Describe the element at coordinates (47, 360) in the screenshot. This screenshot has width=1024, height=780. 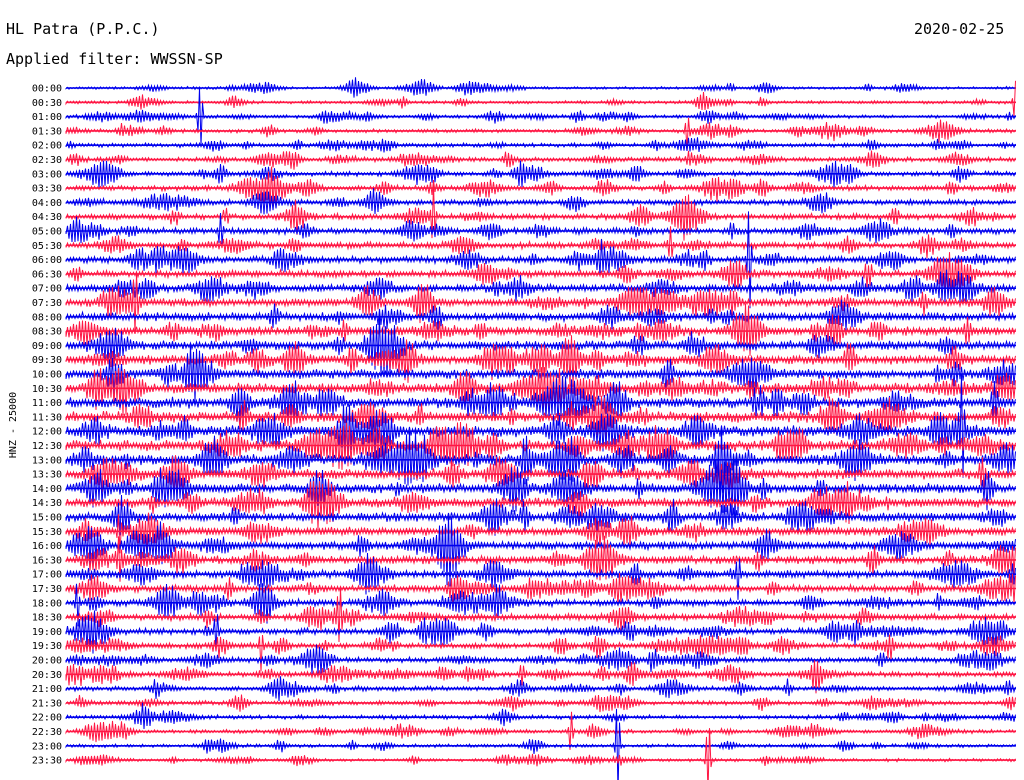
I see `row-label-0930: 09:30` at that location.